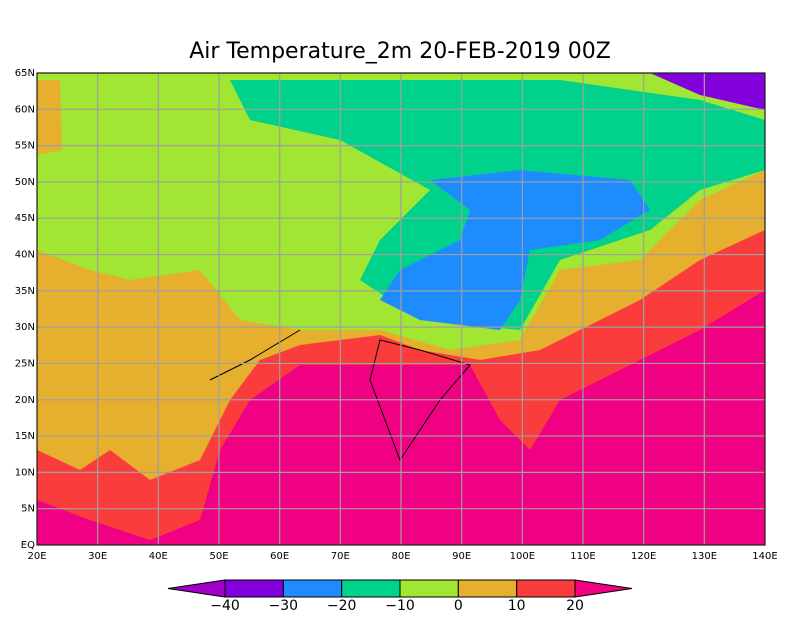 This screenshot has height=618, width=800. I want to click on lat-label: 55N, so click(25, 146).